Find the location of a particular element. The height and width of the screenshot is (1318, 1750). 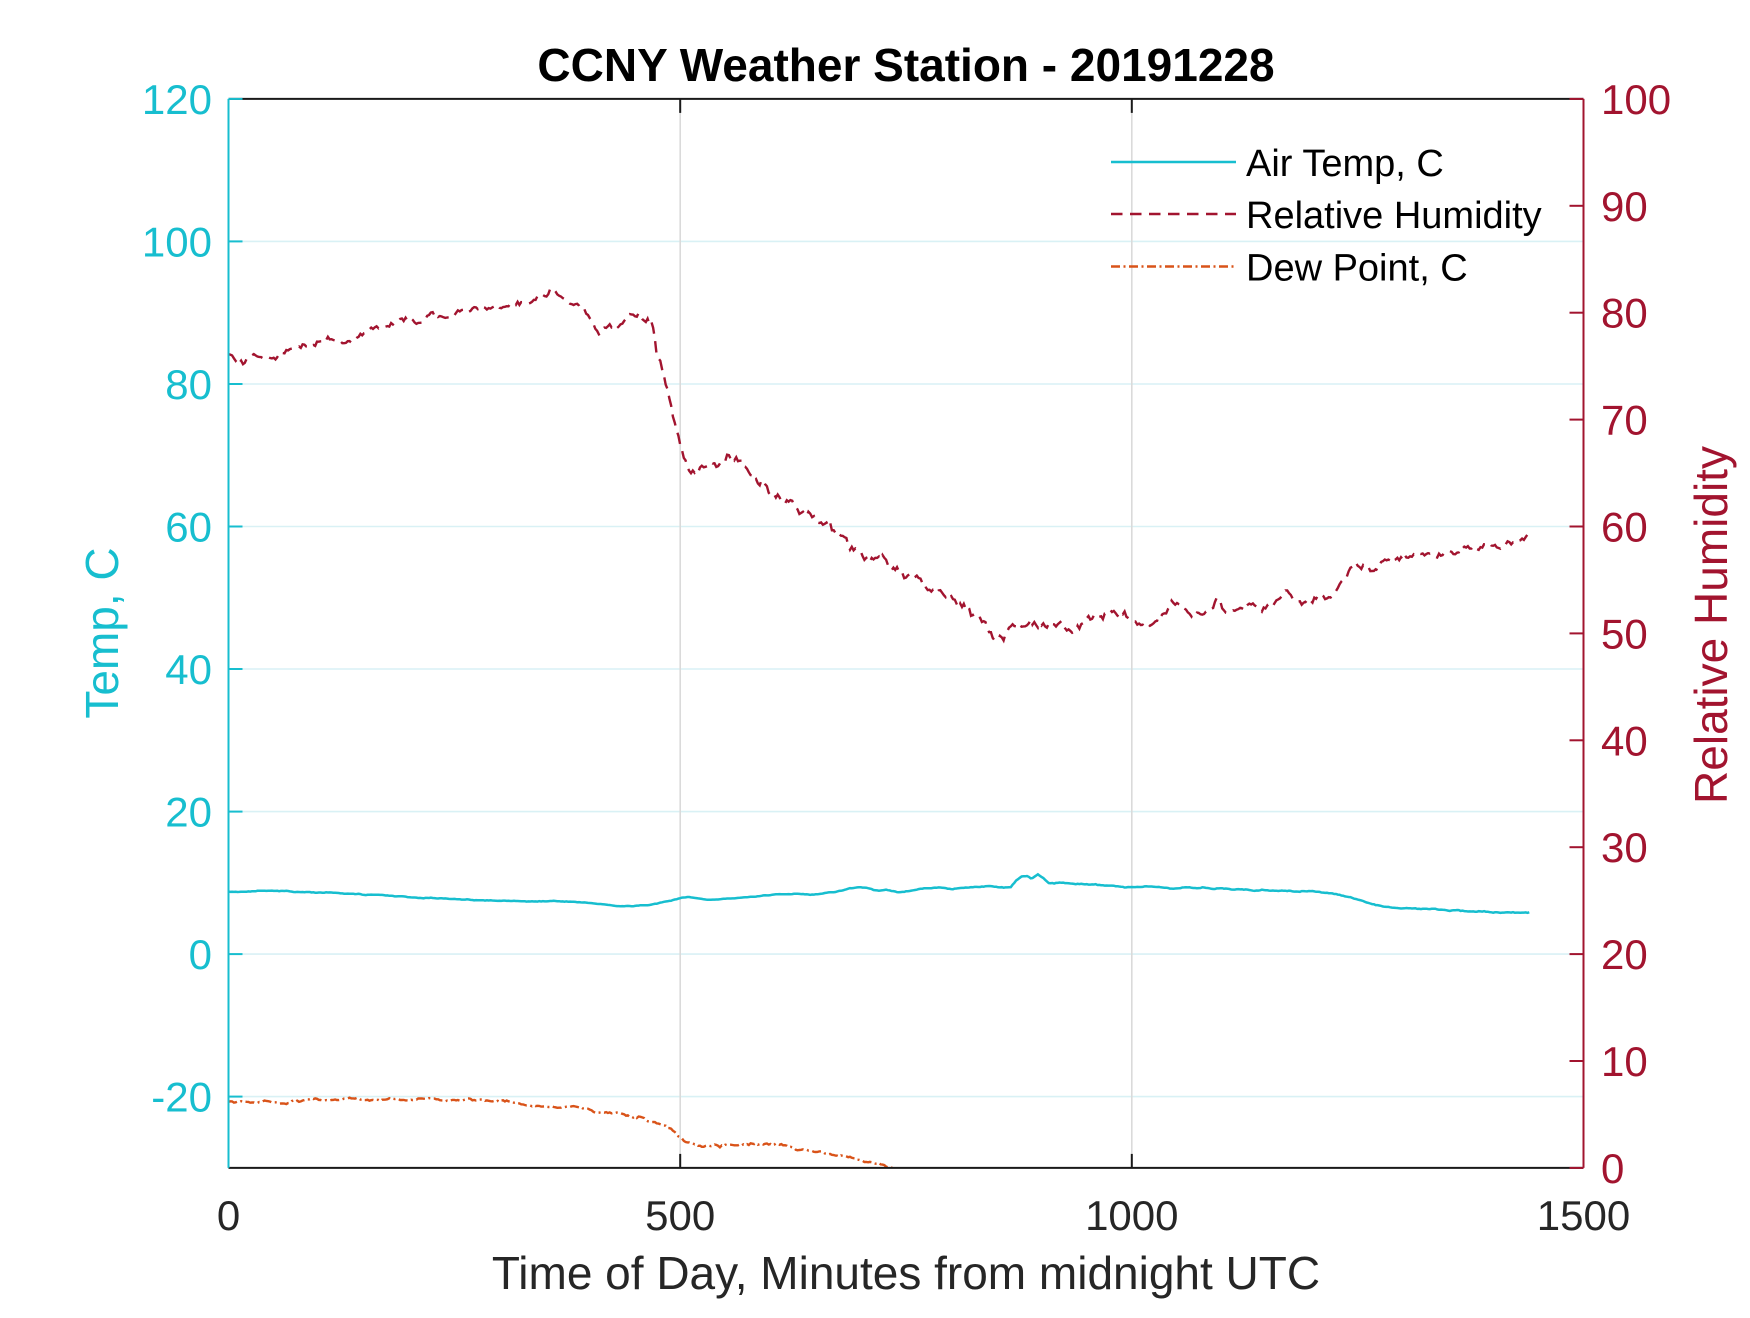

svg-text: 1500 is located at coordinates (1583, 1215).